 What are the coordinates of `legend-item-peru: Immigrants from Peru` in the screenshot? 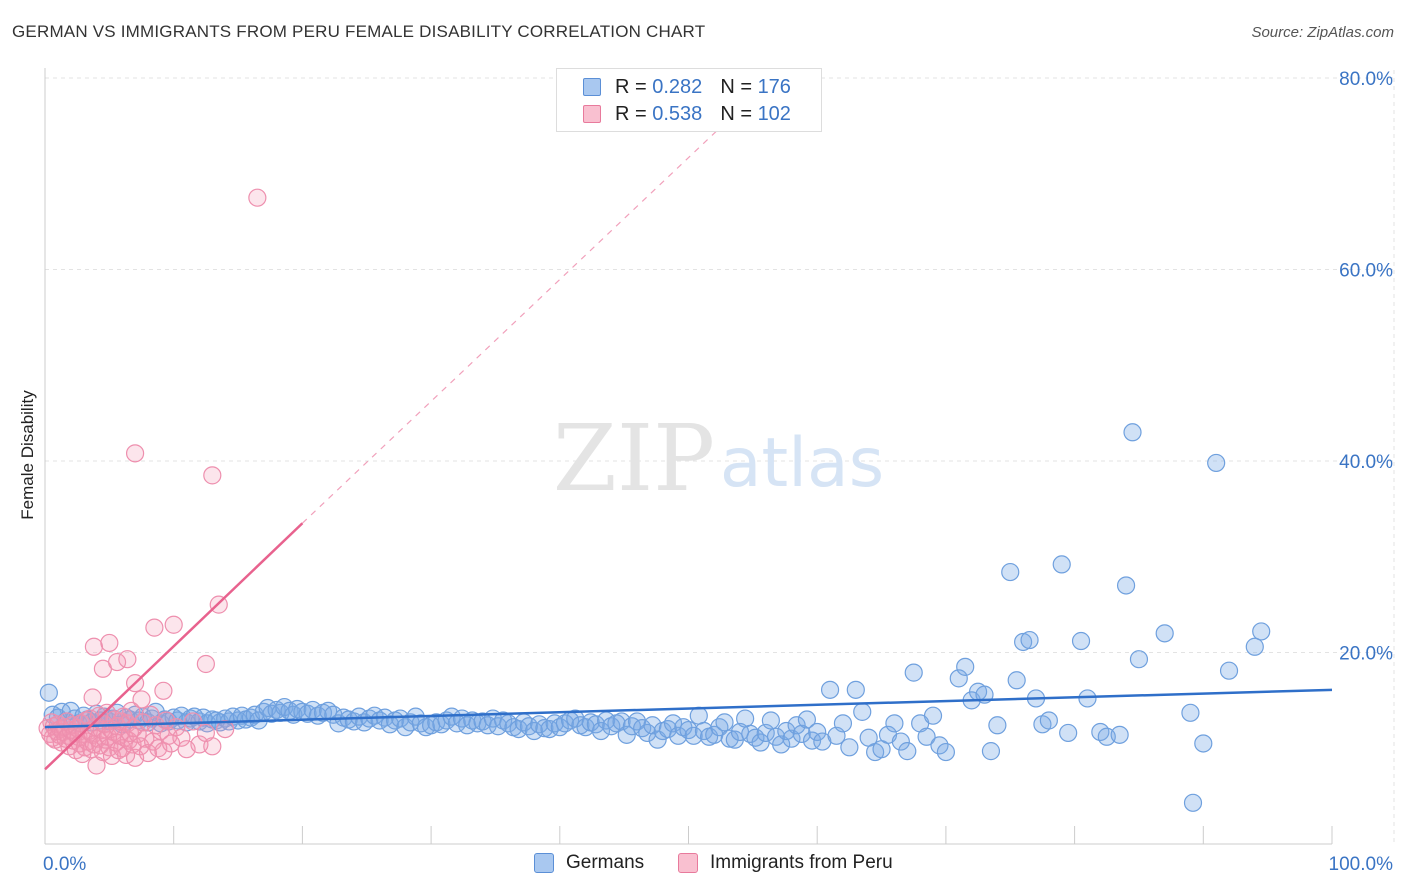 It's located at (785, 863).